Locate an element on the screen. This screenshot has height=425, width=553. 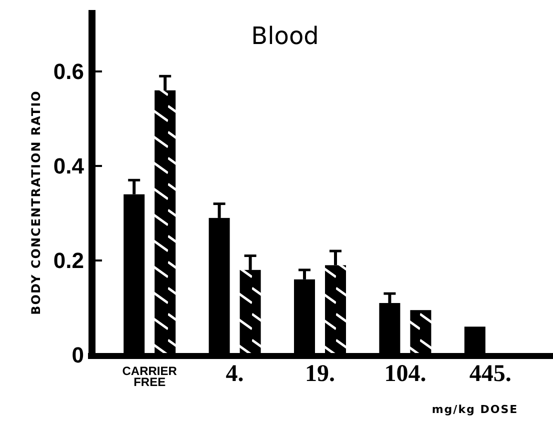
text: Blood is located at coordinates (285, 36).